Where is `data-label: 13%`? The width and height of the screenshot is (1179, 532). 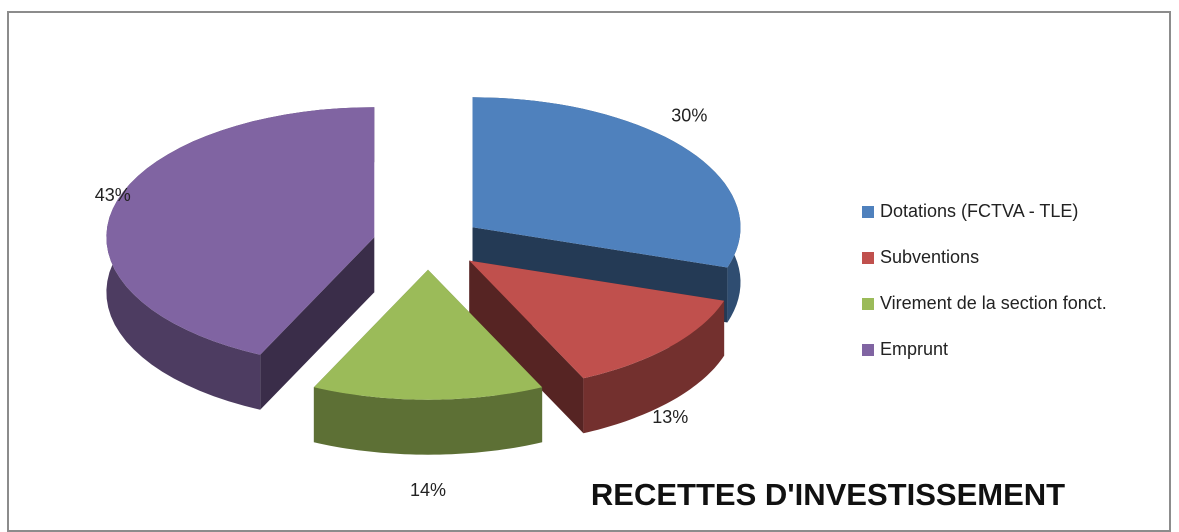 data-label: 13% is located at coordinates (670, 417).